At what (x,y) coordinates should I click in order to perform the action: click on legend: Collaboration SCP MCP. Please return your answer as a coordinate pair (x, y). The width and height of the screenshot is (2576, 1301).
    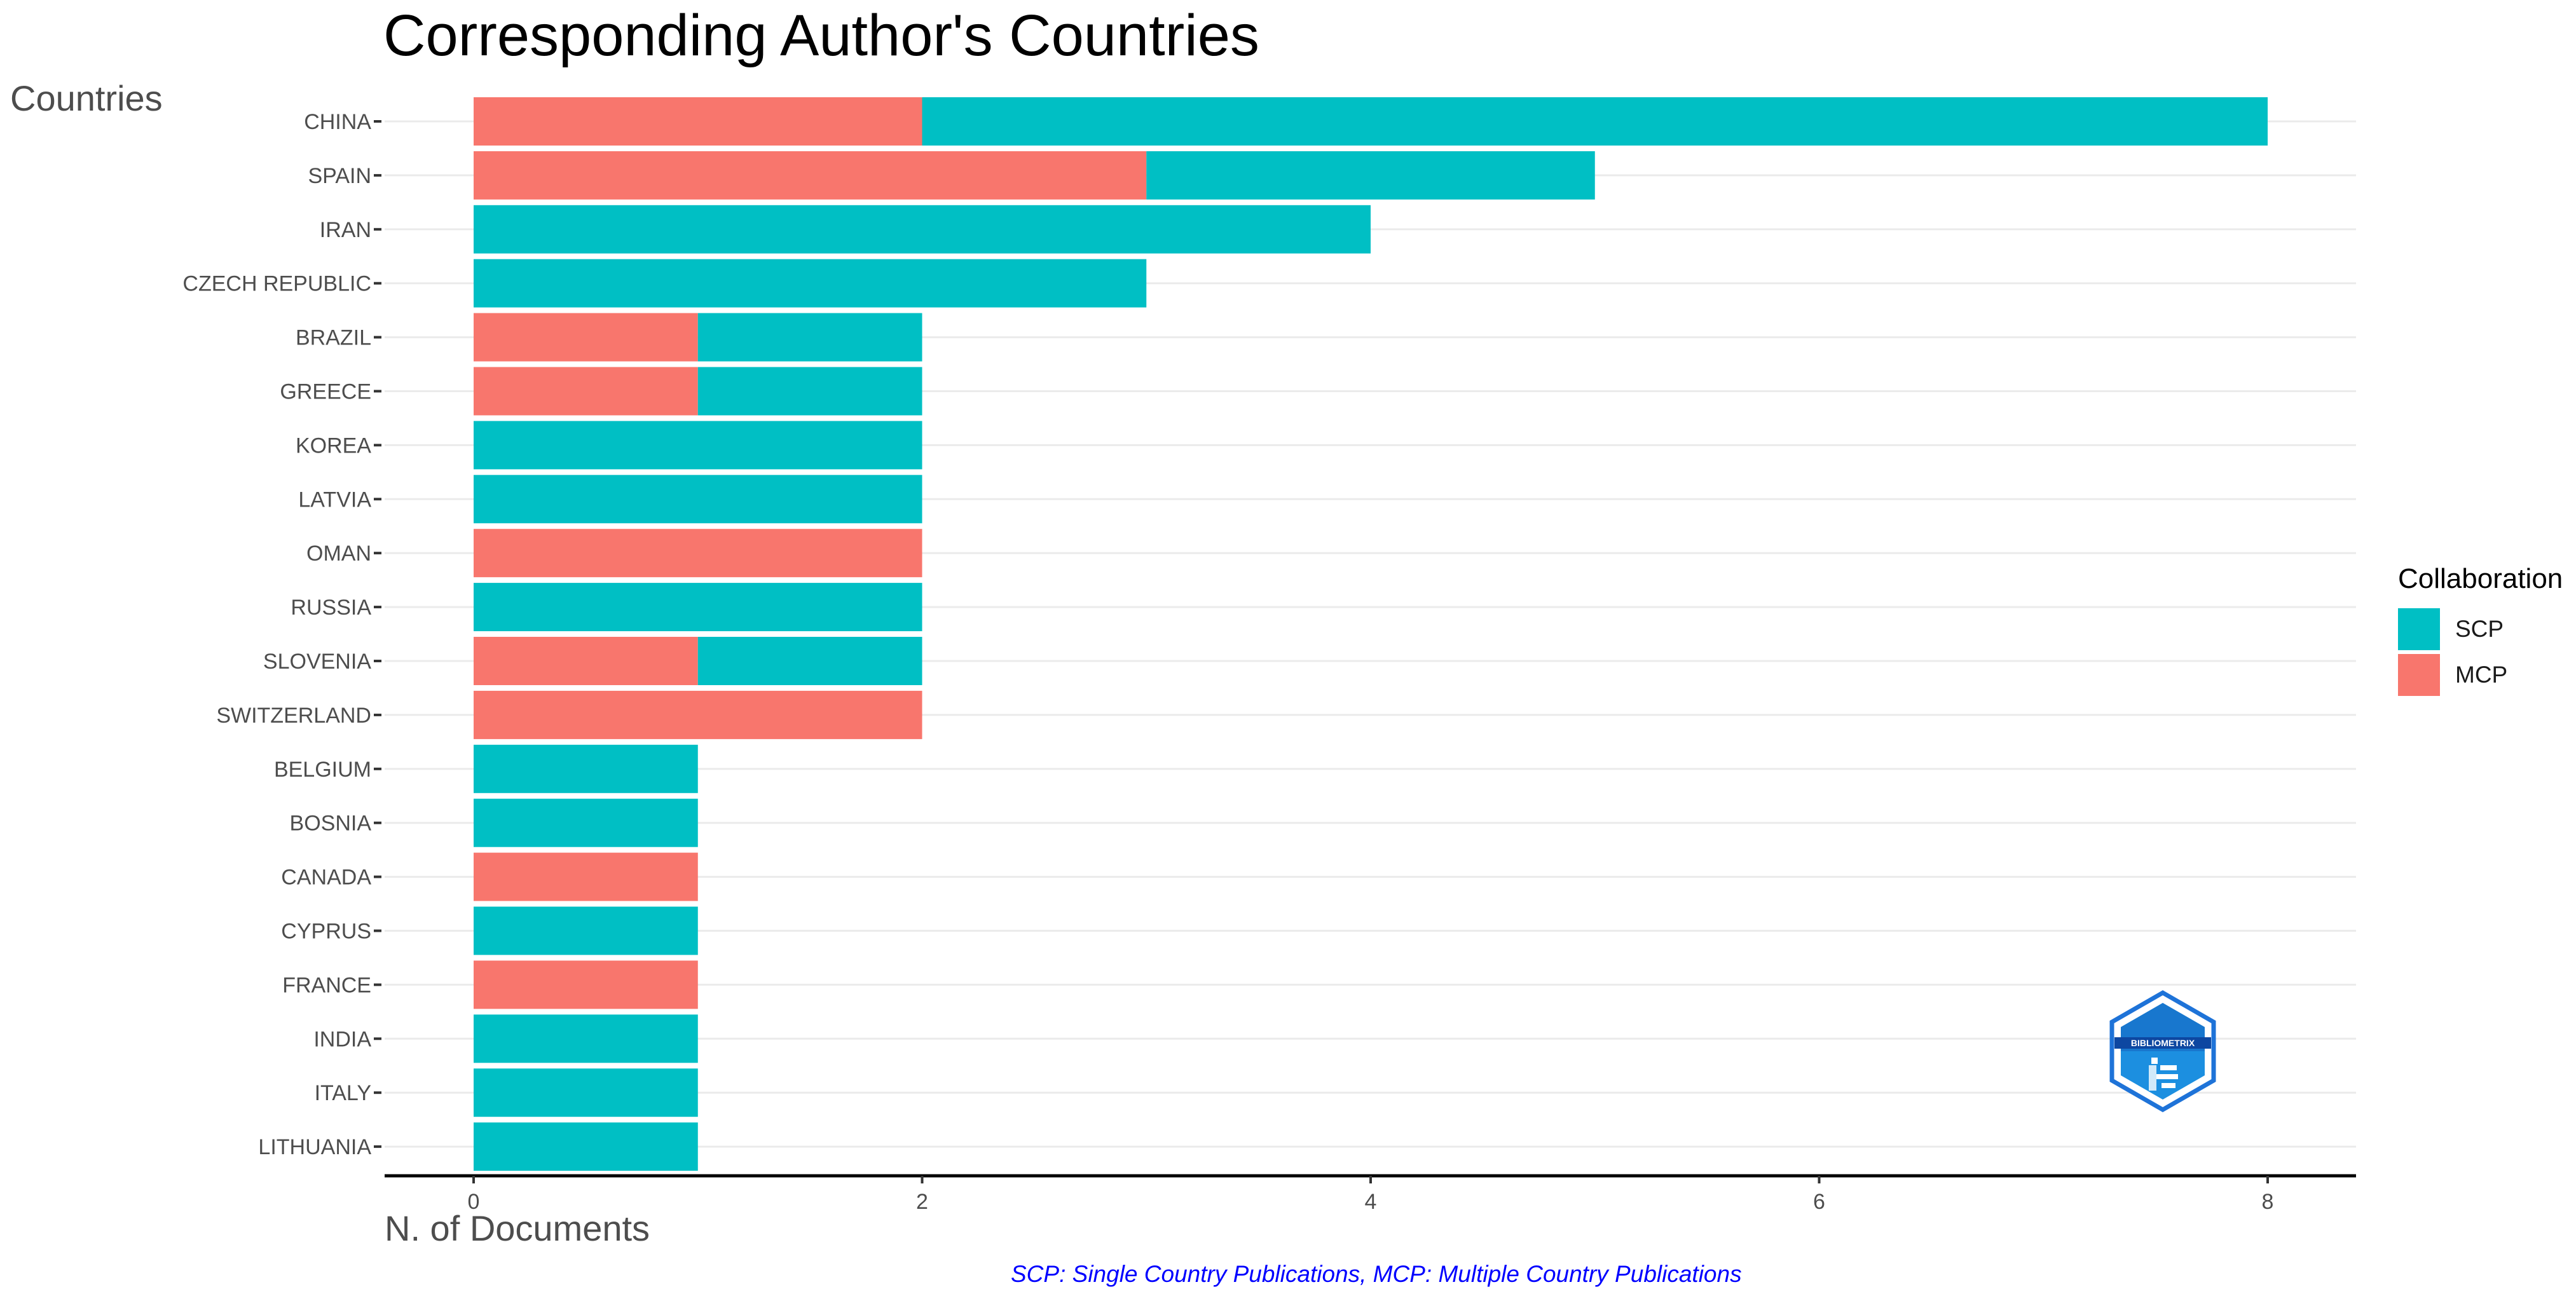
    Looking at the image, I should click on (2480, 630).